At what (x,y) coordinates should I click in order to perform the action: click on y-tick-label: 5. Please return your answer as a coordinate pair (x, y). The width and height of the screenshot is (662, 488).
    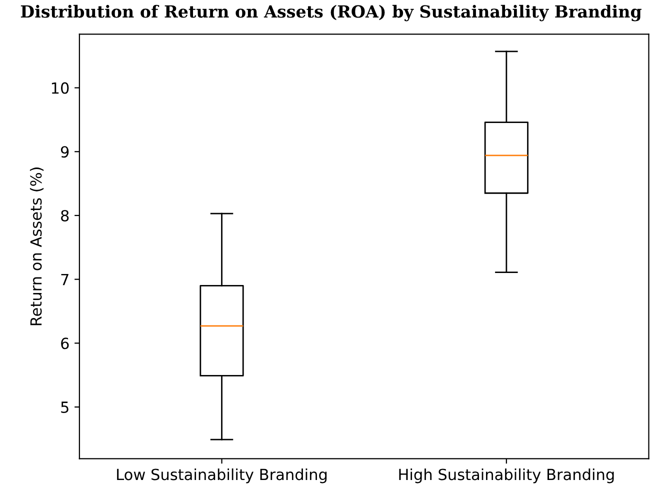
    Looking at the image, I should click on (64, 408).